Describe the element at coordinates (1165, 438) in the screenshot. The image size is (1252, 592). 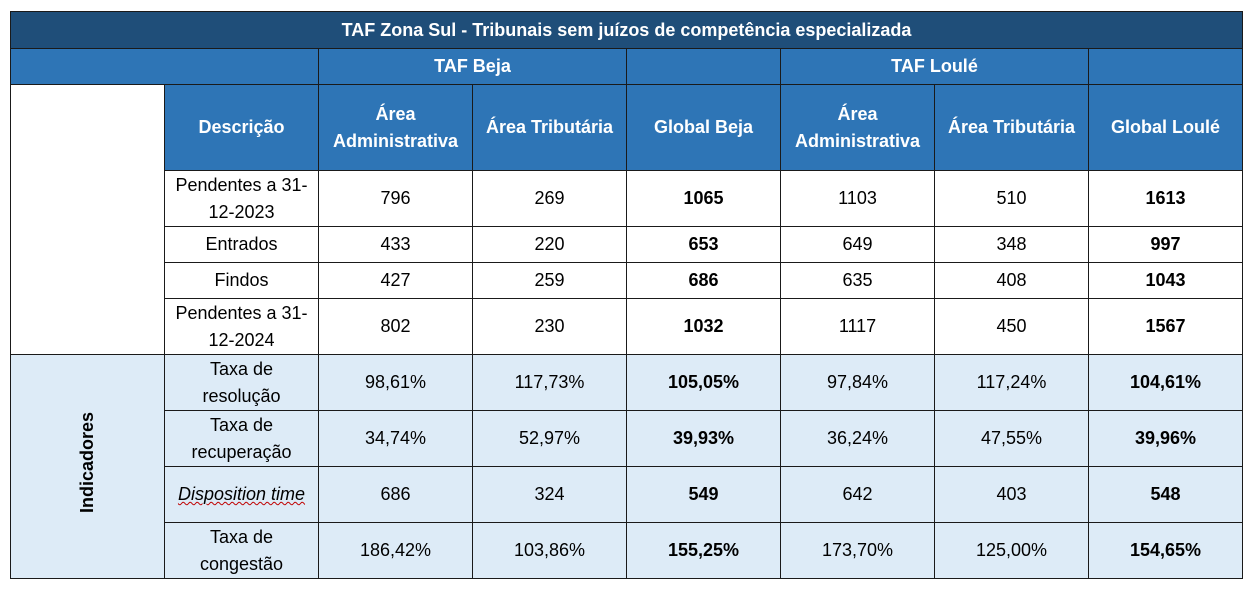
I see `cell-global: 39,96%` at that location.